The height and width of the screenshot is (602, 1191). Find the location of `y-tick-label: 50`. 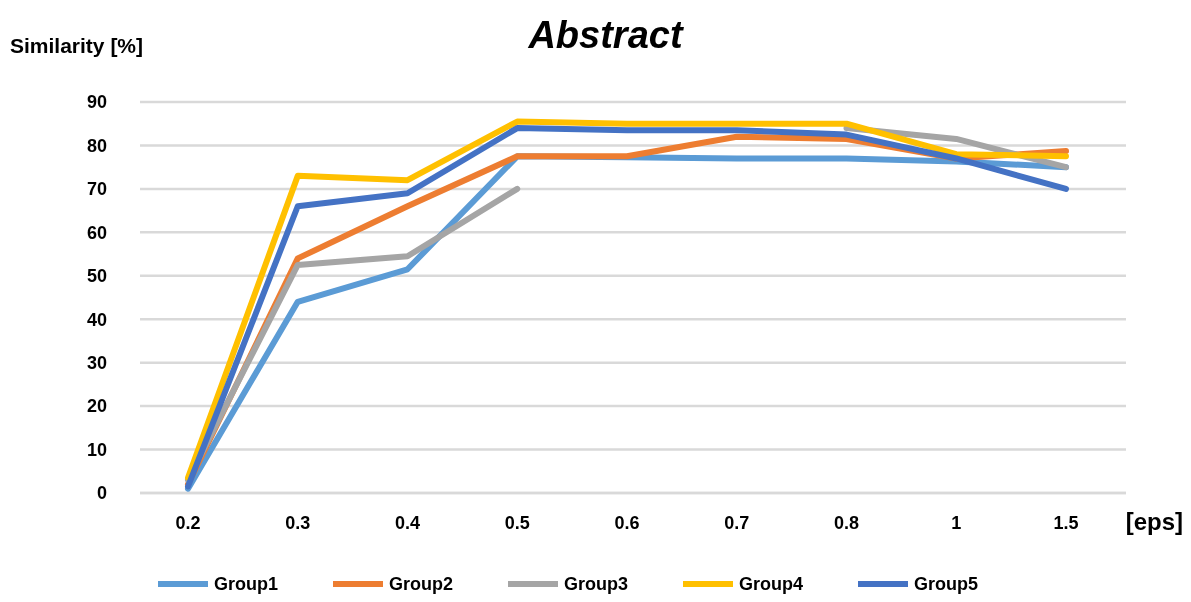

y-tick-label: 50 is located at coordinates (96, 276).